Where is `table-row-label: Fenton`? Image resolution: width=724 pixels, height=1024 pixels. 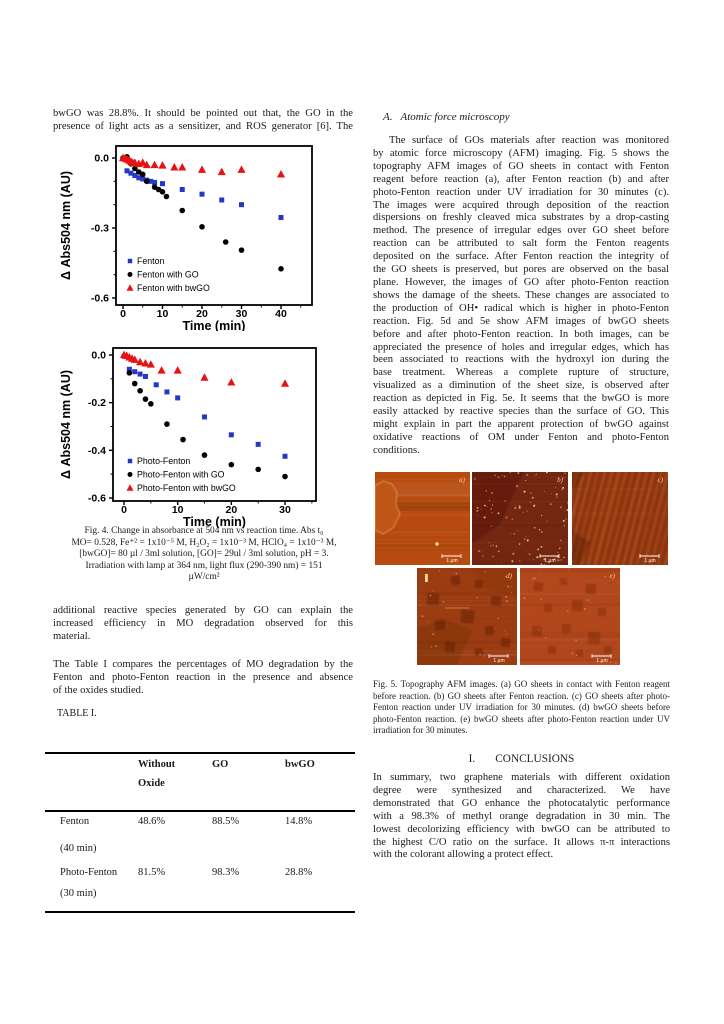 table-row-label: Fenton is located at coordinates (75, 821).